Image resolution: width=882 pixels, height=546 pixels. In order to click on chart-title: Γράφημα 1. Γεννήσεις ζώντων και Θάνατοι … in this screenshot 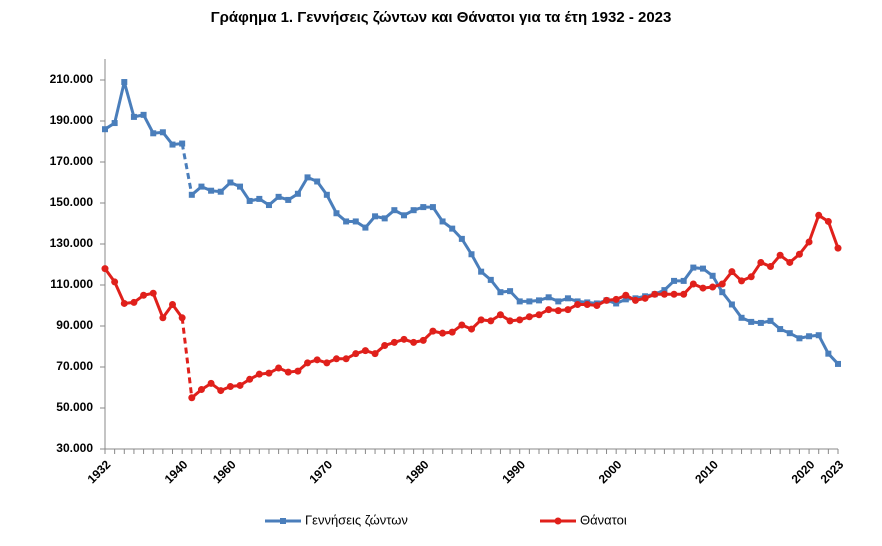, I will do `click(441, 17)`.